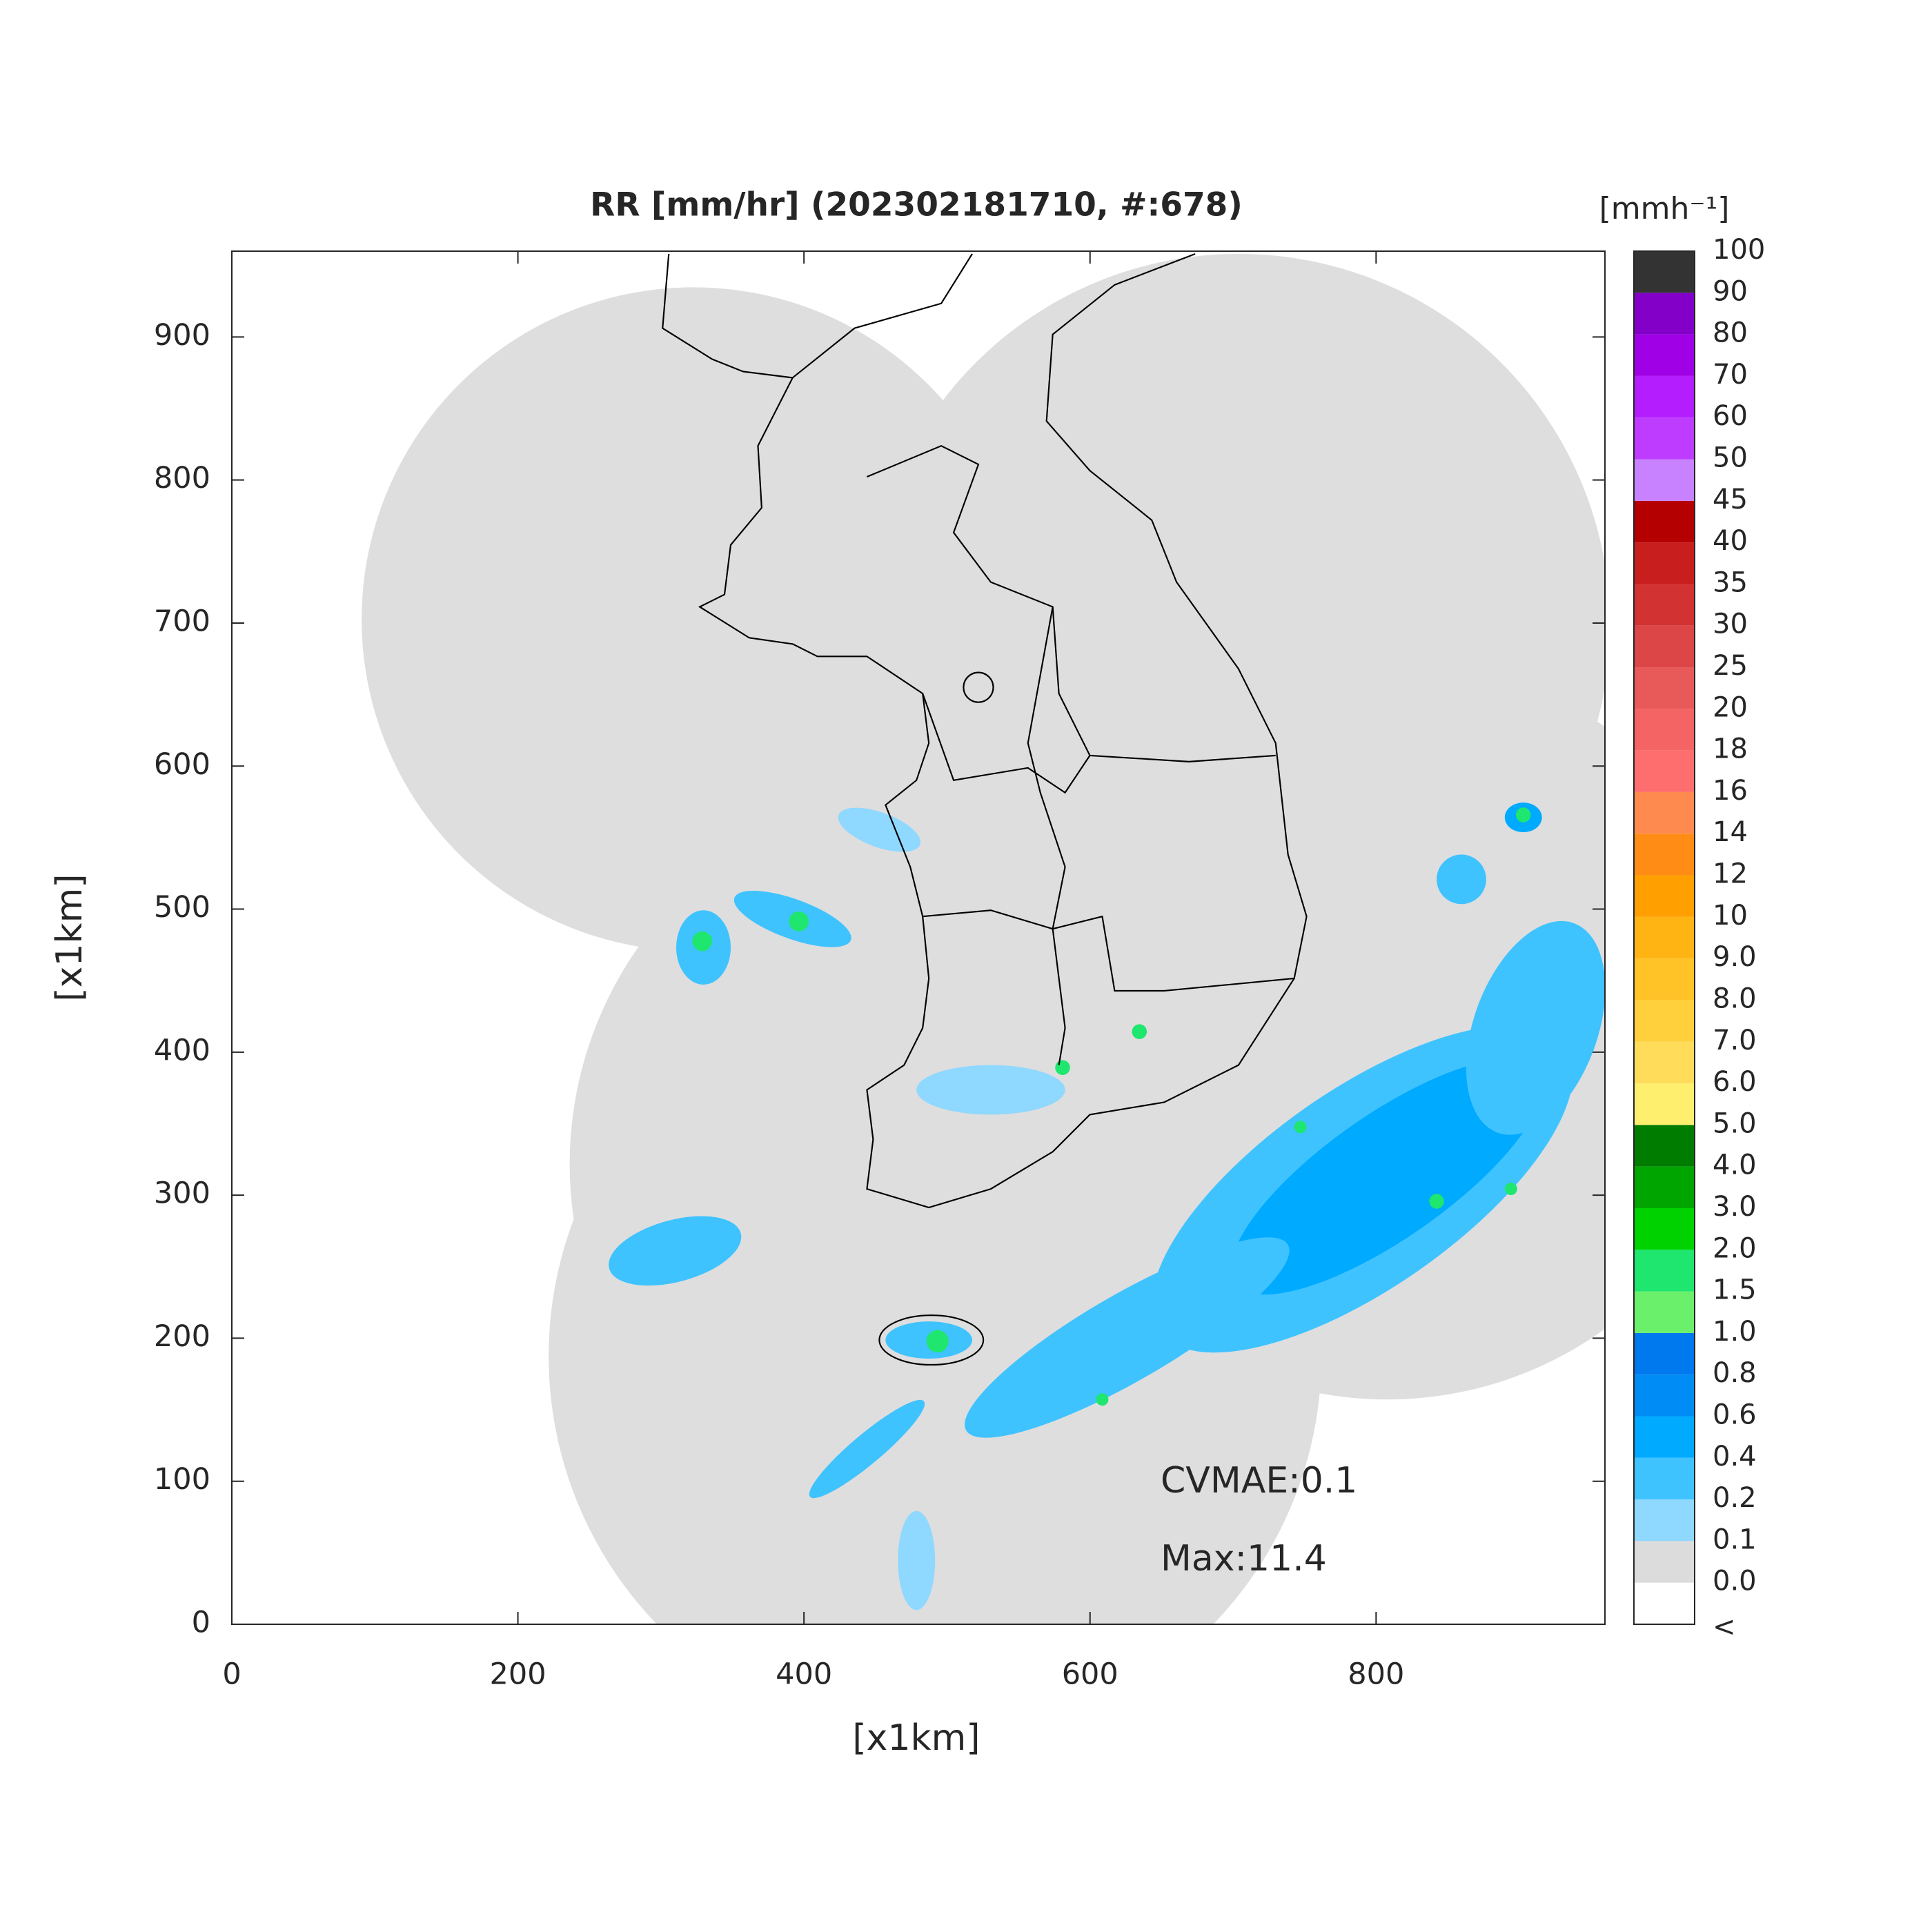 This screenshot has height=1932, width=1932. Describe the element at coordinates (1735, 1290) in the screenshot. I see `colorbar-label: 1.5` at that location.